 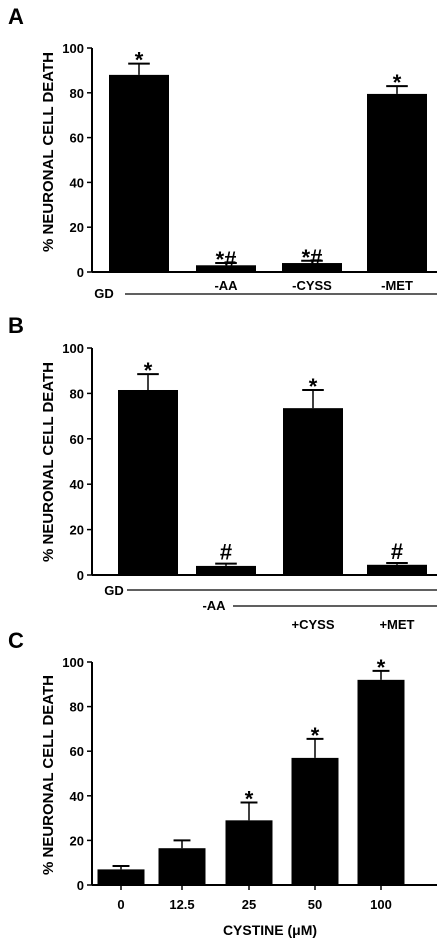 What do you see at coordinates (381, 904) in the screenshot?
I see `category-label: 100` at bounding box center [381, 904].